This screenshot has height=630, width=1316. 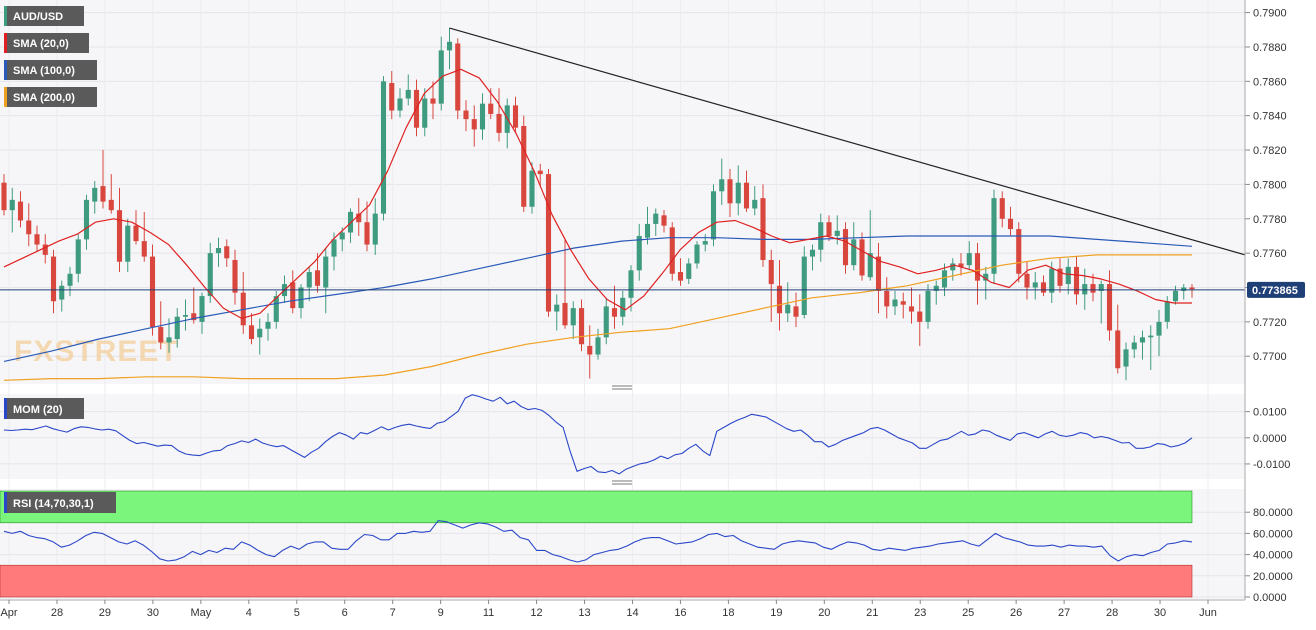 I want to click on x-tick-label: 23, so click(x=920, y=613).